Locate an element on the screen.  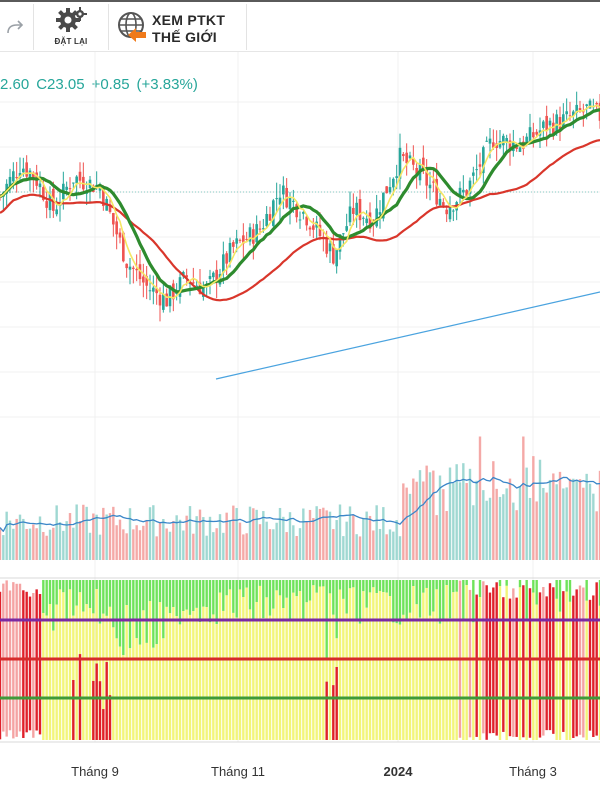
volume-ma-line is located at coordinates (300, 504).